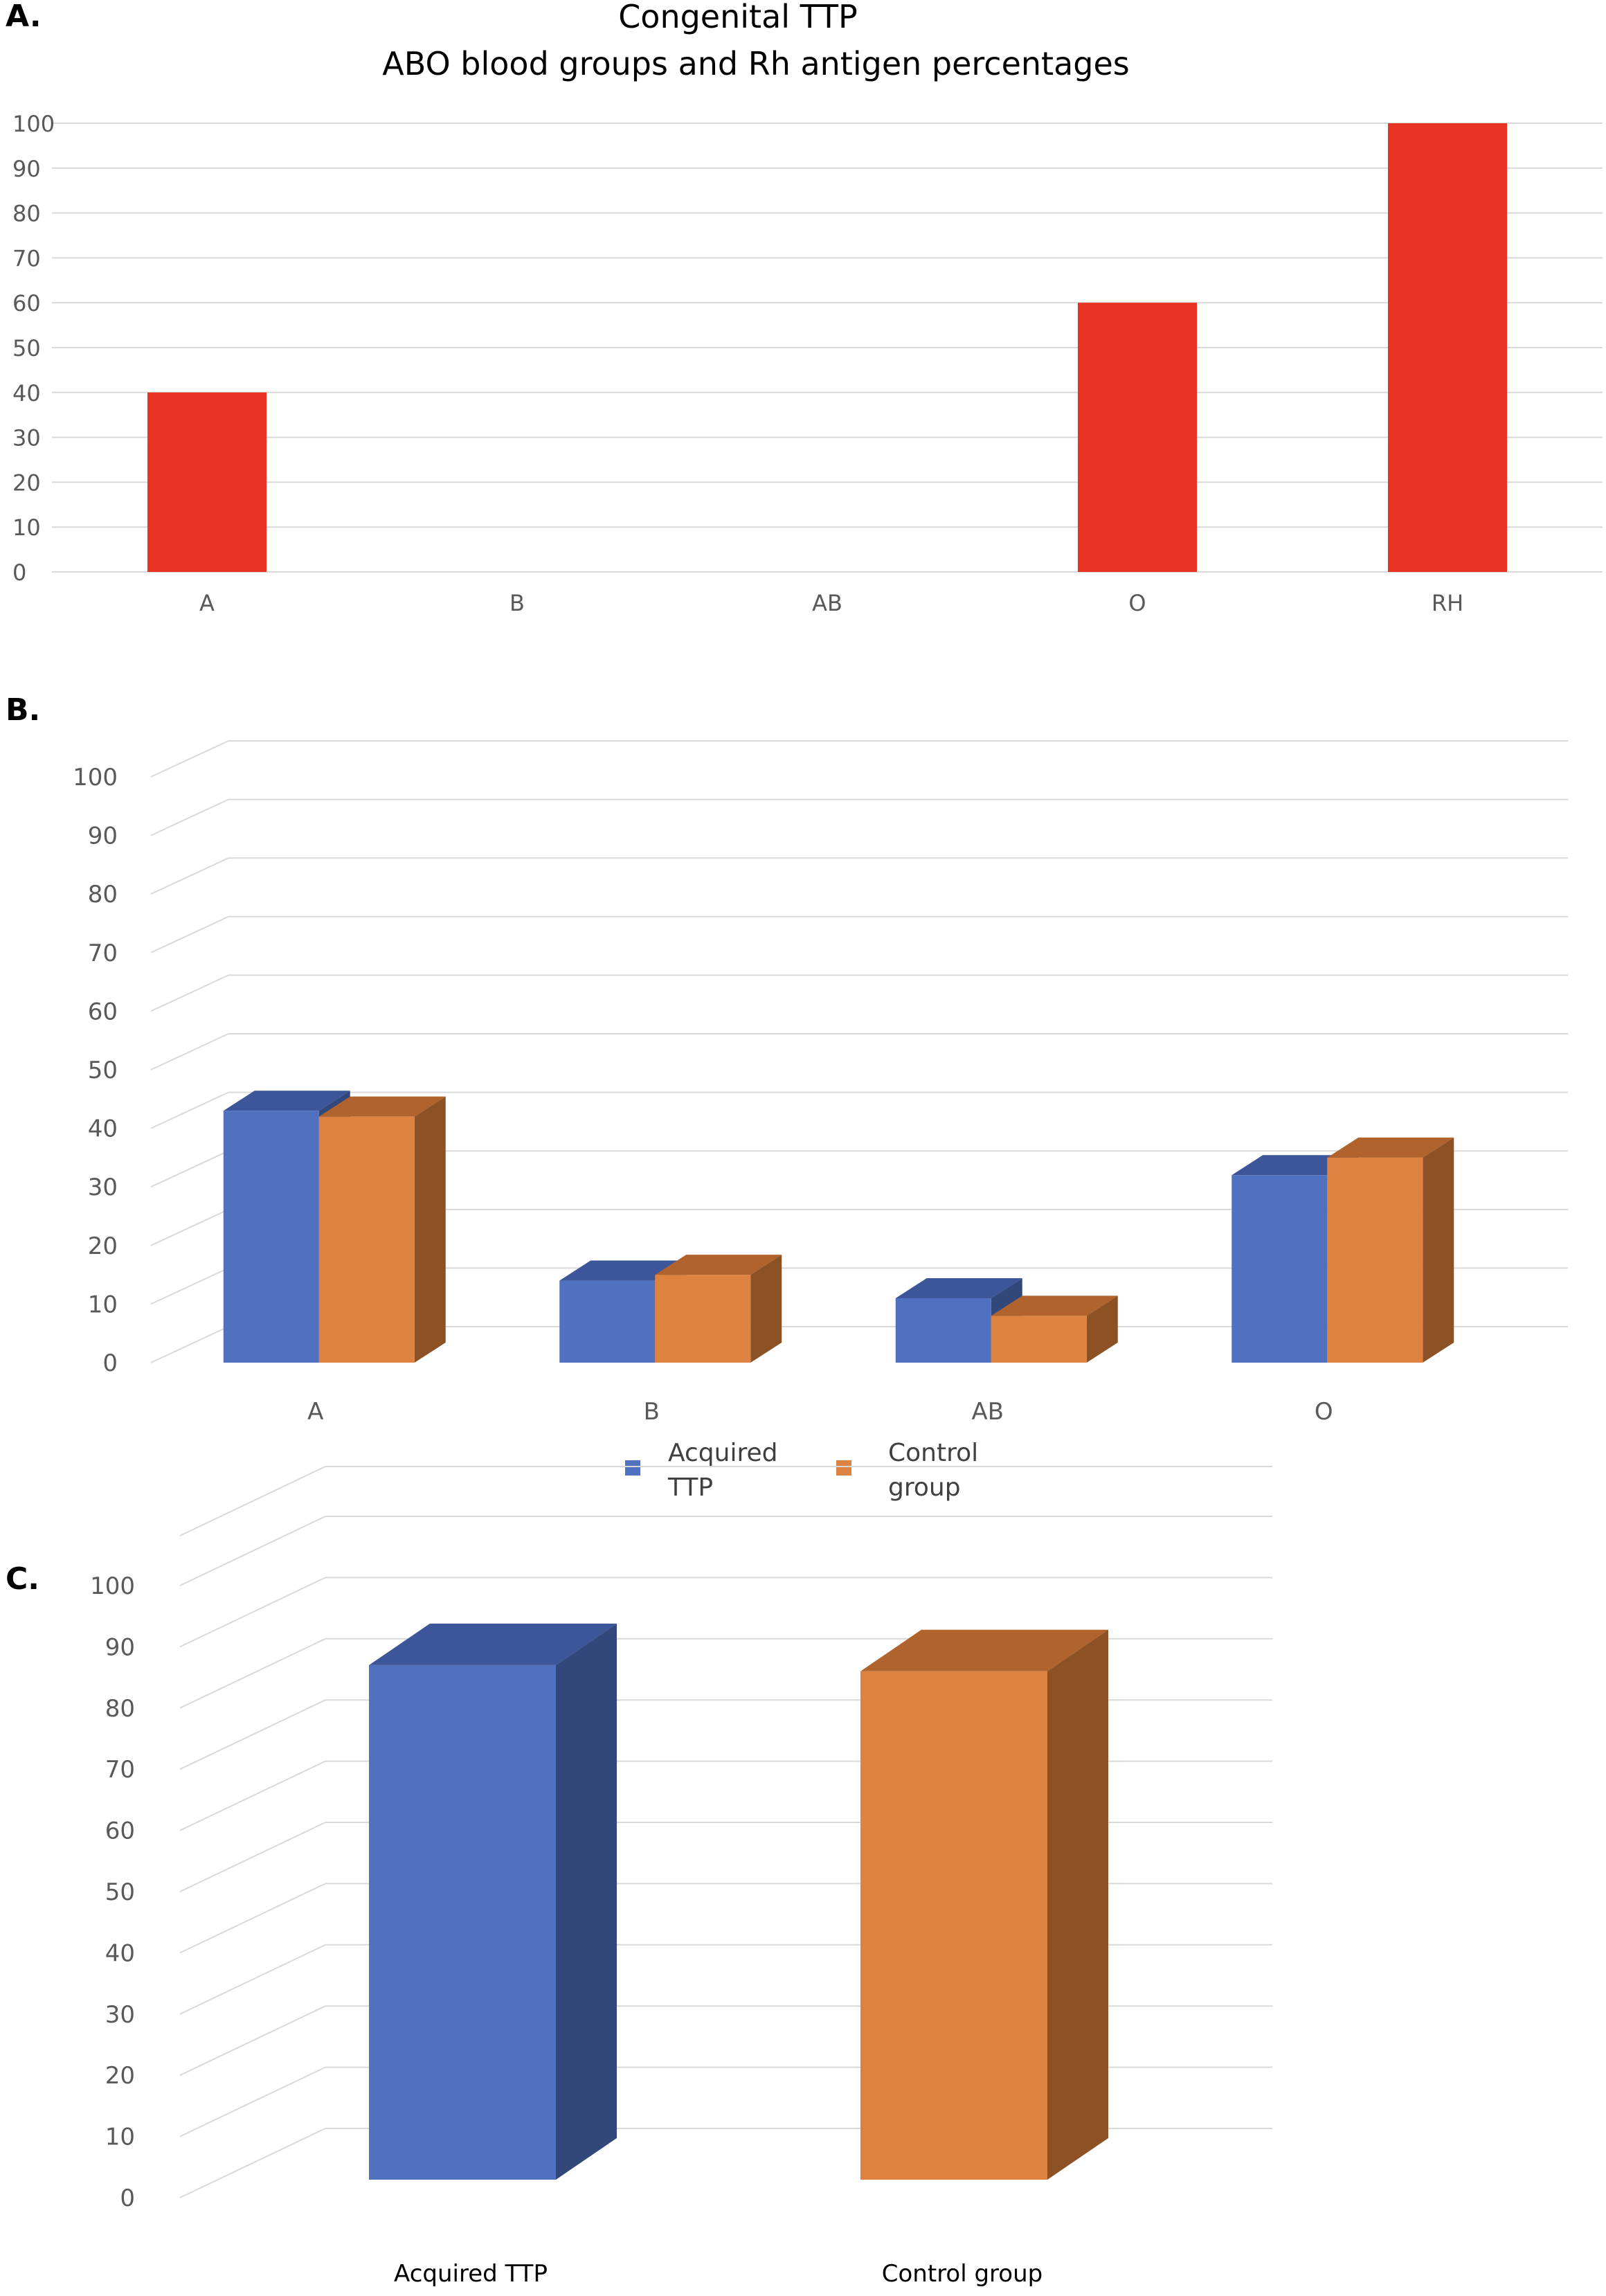  What do you see at coordinates (738, 1902) in the screenshot?
I see `chart-c-bars` at bounding box center [738, 1902].